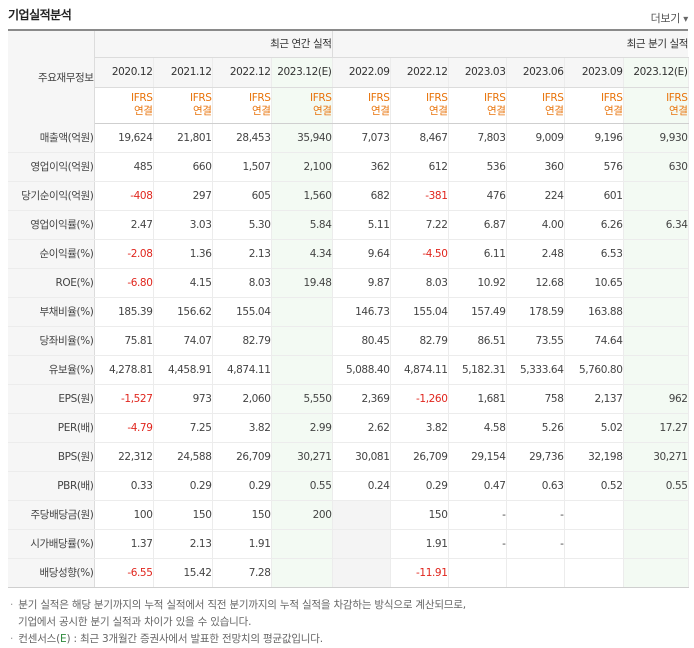 Image resolution: width=694 pixels, height=648 pixels. What do you see at coordinates (302, 398) in the screenshot?
I see `table-cell: 5,550` at bounding box center [302, 398].